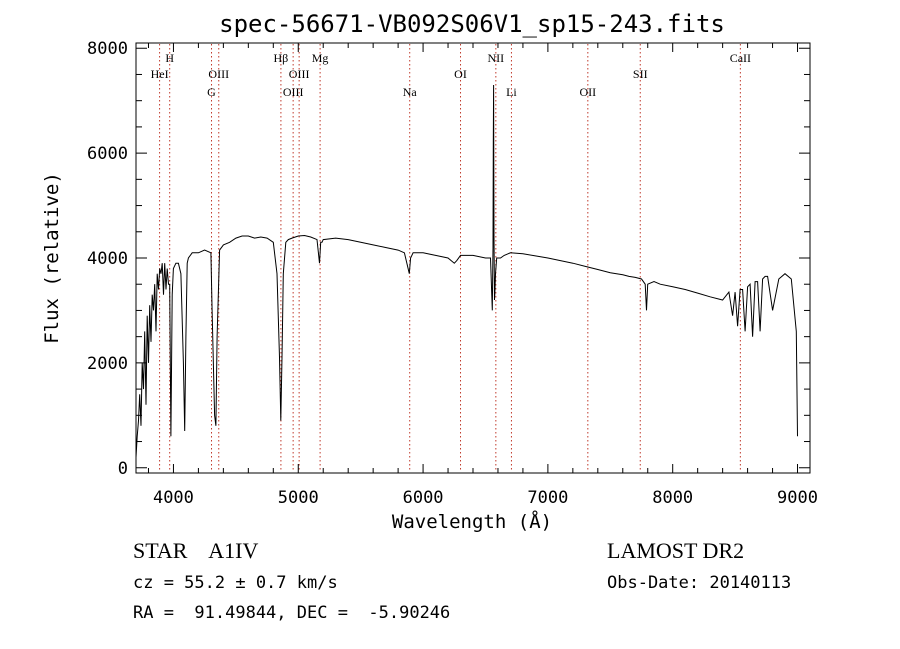 The image size is (900, 649). Describe the element at coordinates (52, 258) in the screenshot. I see `y-axis-label: Flux (relative)` at that location.